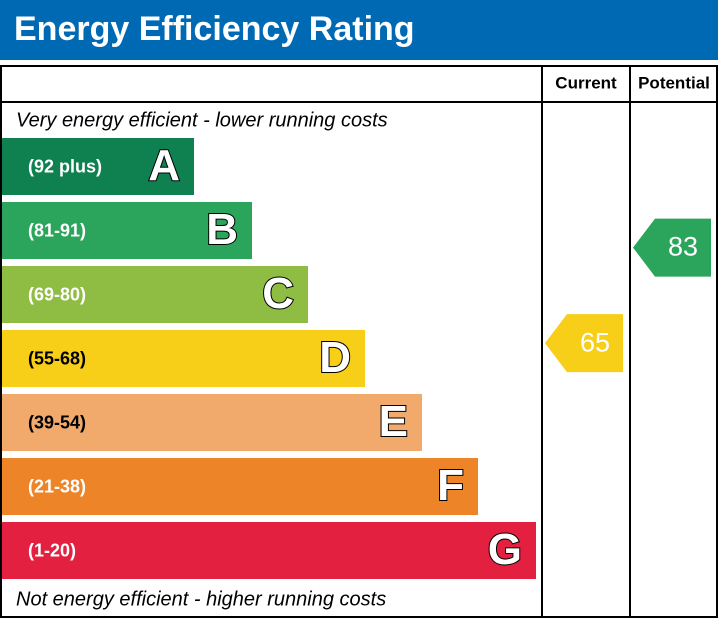  I want to click on band-range: (55-68), so click(57, 358).